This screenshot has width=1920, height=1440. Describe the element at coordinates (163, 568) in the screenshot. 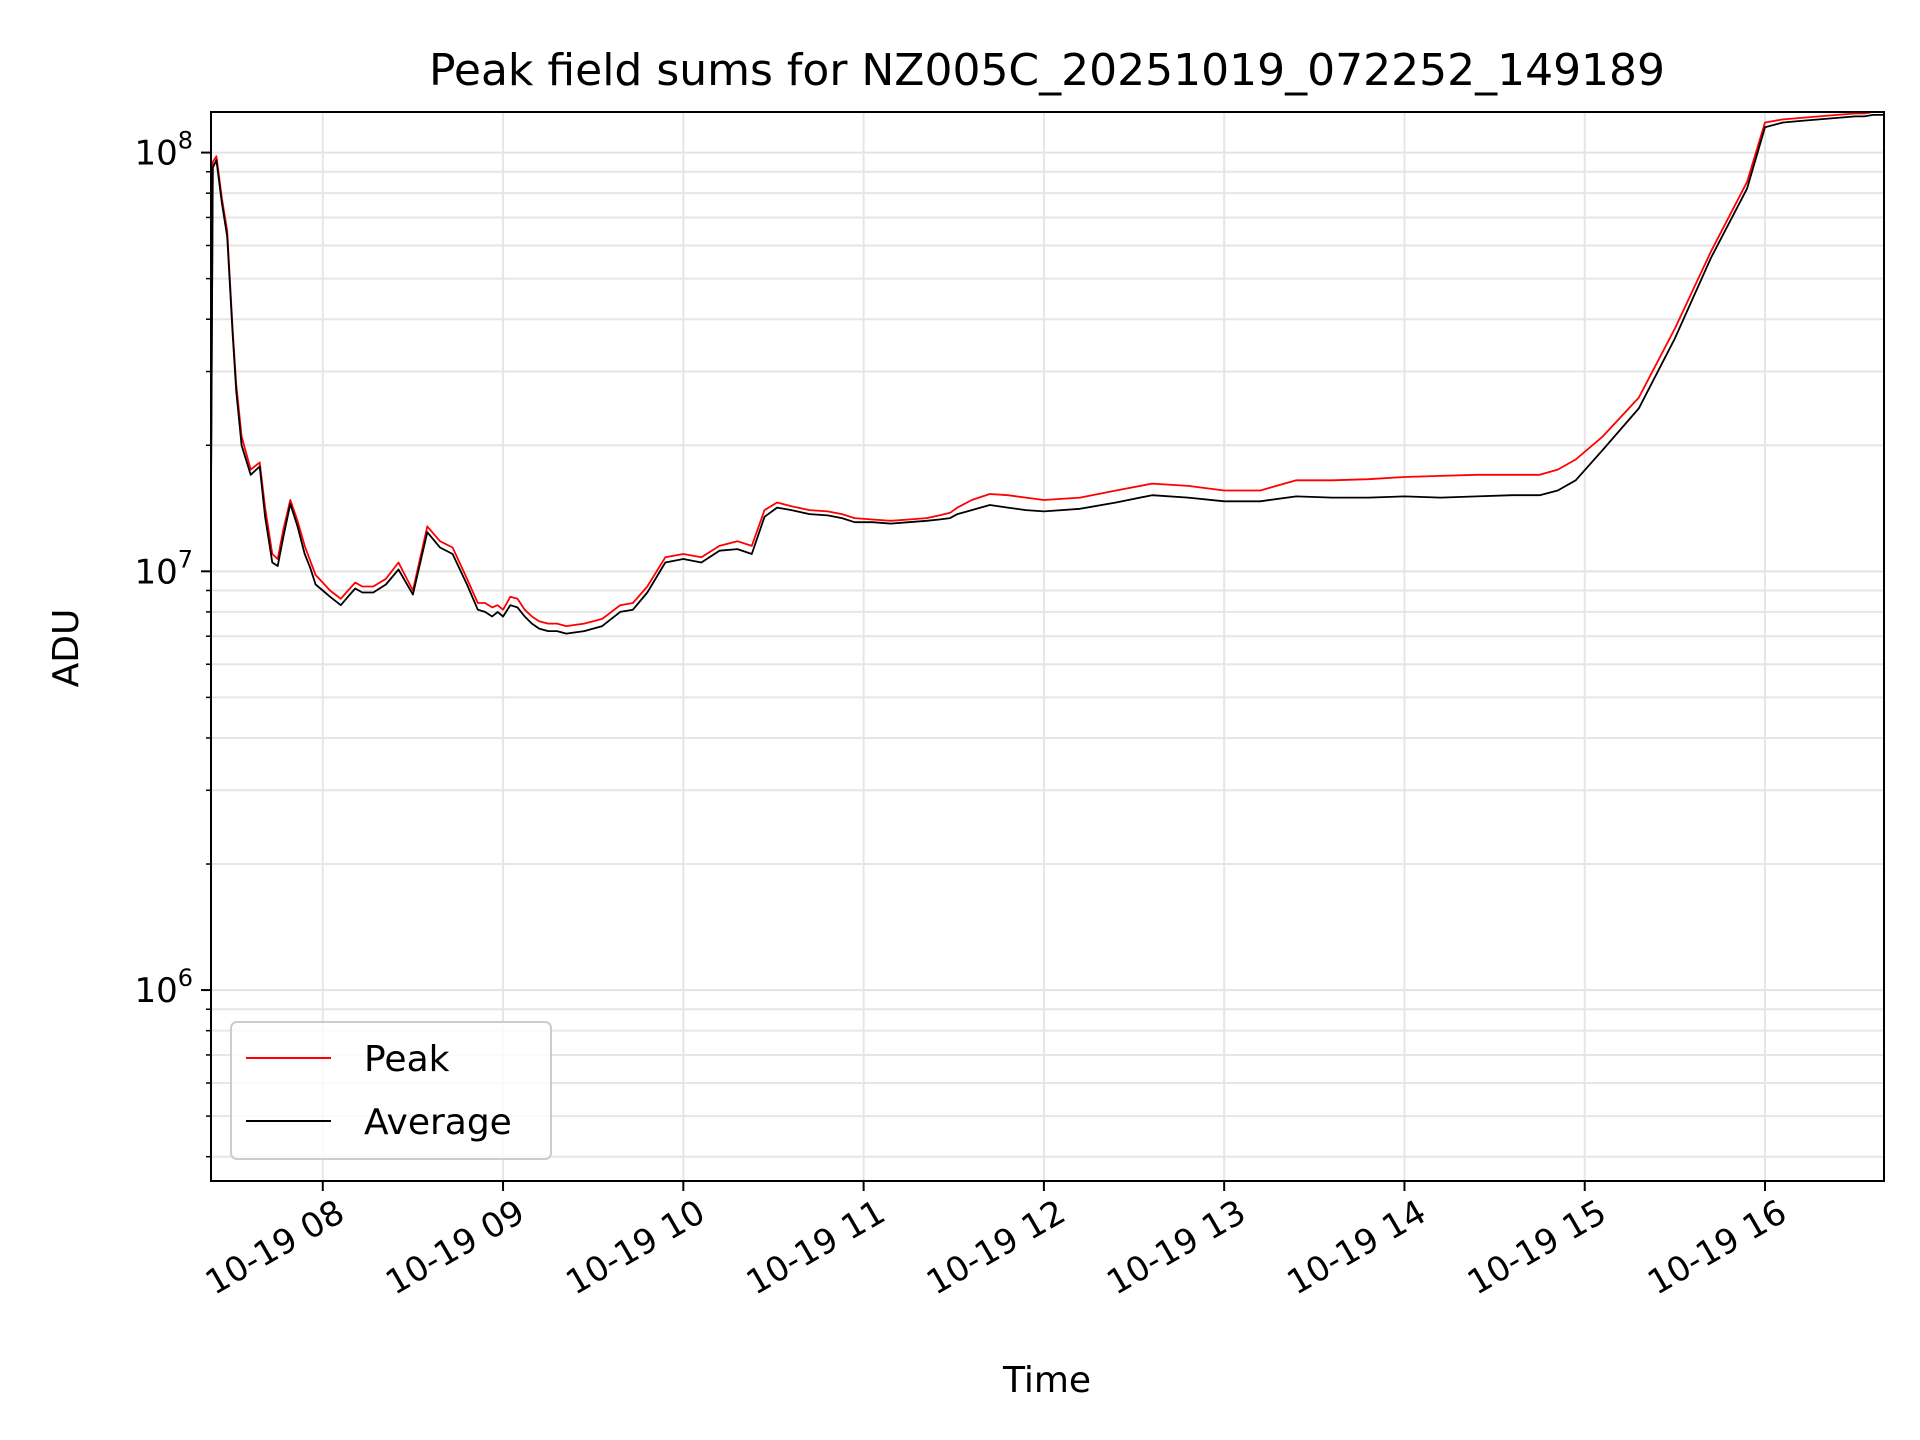

I see `y-tick-label: 10⁷` at that location.